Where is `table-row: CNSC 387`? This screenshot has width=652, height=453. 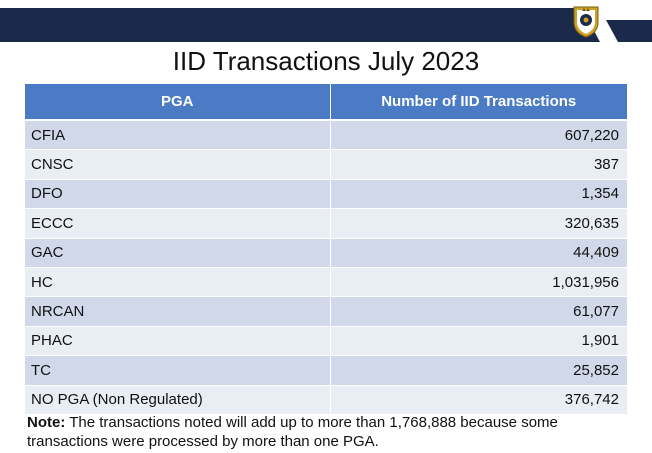 table-row: CNSC 387 is located at coordinates (326, 164).